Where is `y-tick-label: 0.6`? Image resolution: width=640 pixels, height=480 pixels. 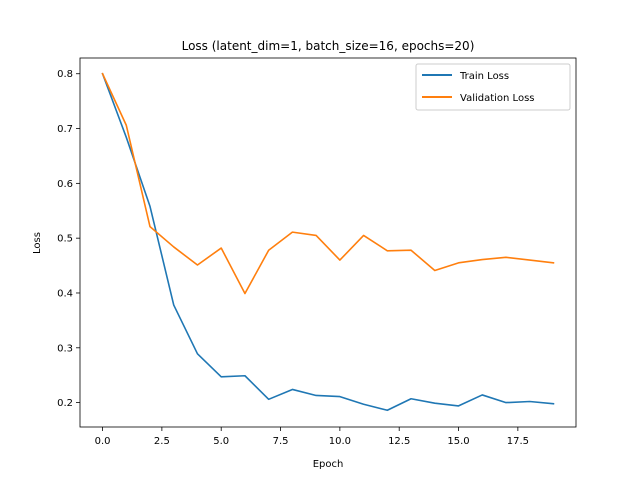 y-tick-label: 0.6 is located at coordinates (65, 184).